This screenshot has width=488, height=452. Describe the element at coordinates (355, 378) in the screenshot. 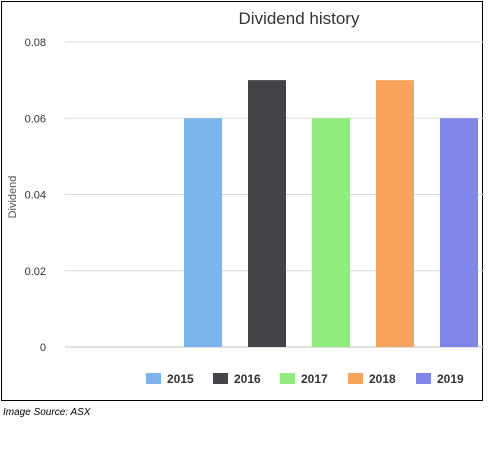

I see `legend-swatch-2018` at that location.